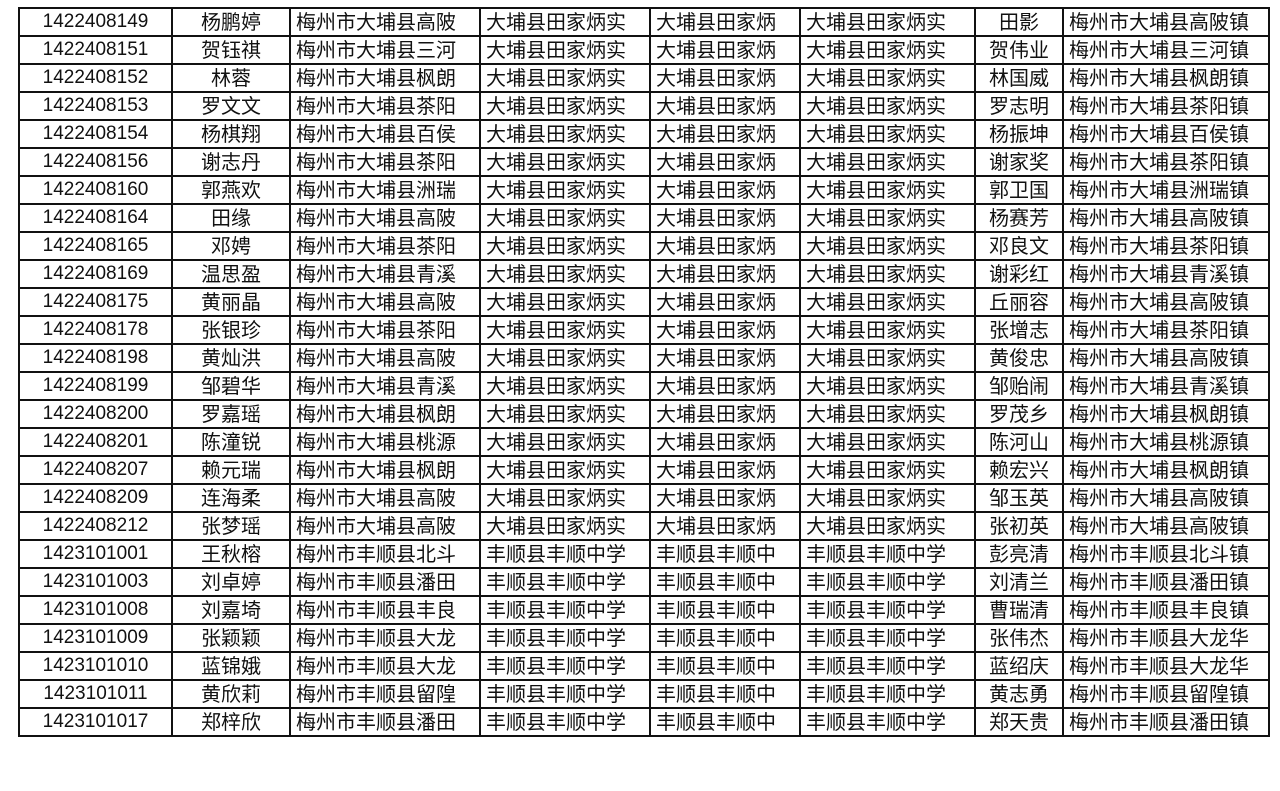  Describe the element at coordinates (95, 302) in the screenshot. I see `student-id-cell: 1422408175` at that location.